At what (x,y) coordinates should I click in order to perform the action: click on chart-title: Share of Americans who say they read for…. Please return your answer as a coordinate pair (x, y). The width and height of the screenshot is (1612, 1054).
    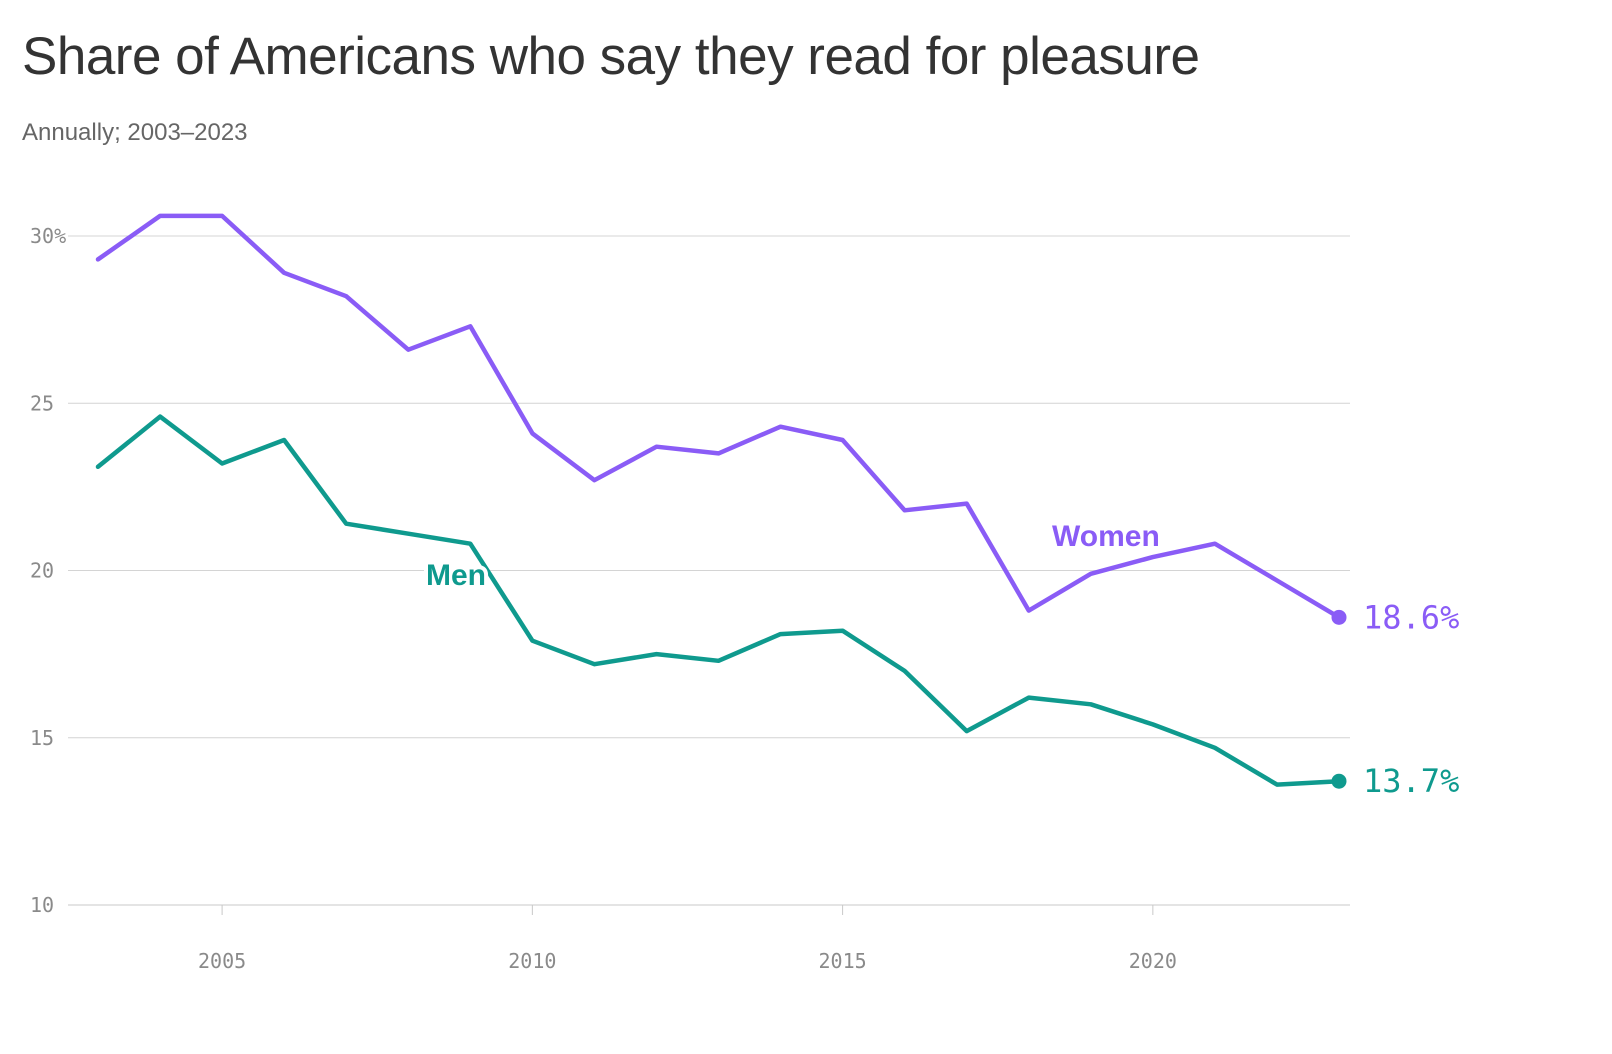
    Looking at the image, I should click on (611, 56).